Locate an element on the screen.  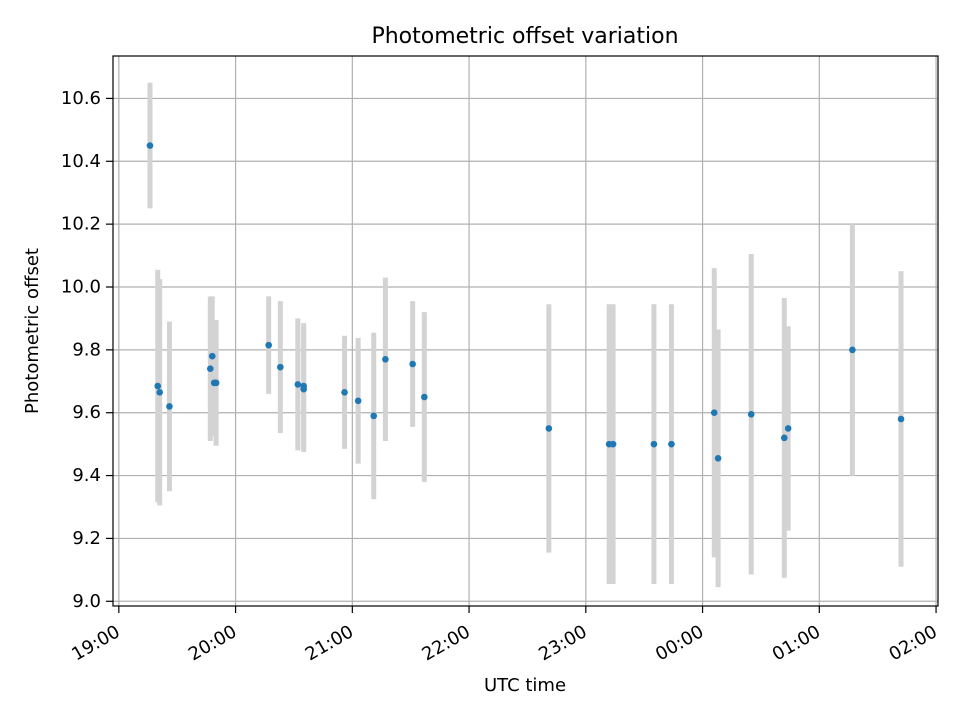
y-tick-label: 10.0 is located at coordinates (81, 287).